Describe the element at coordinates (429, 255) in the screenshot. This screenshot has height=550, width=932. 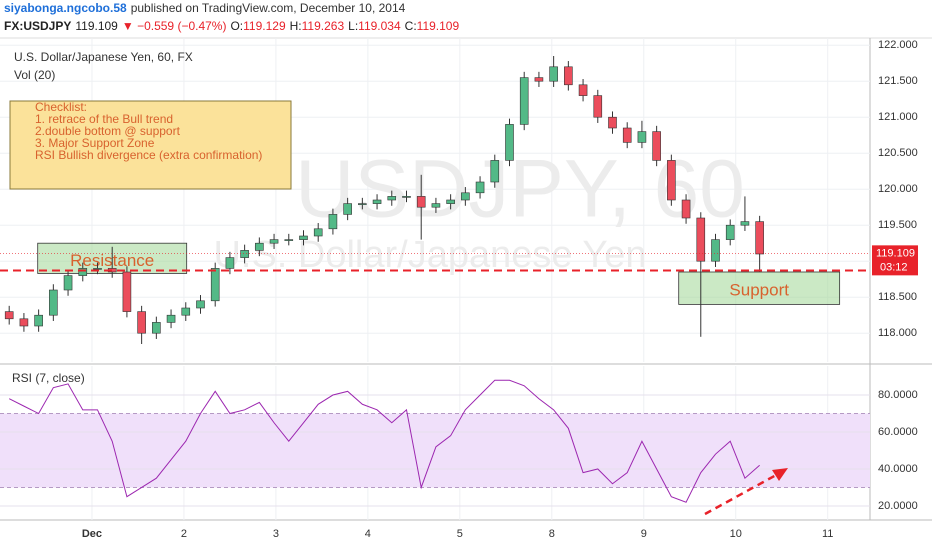
I see `watermark-subtitle: U.S. Dollar/Japanese Yen` at that location.